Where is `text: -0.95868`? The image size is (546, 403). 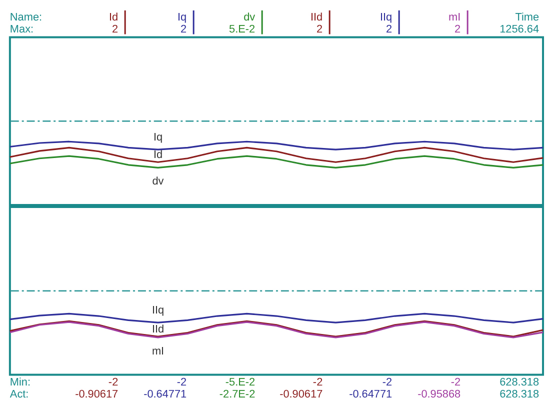 text: -0.95868 is located at coordinates (439, 394).